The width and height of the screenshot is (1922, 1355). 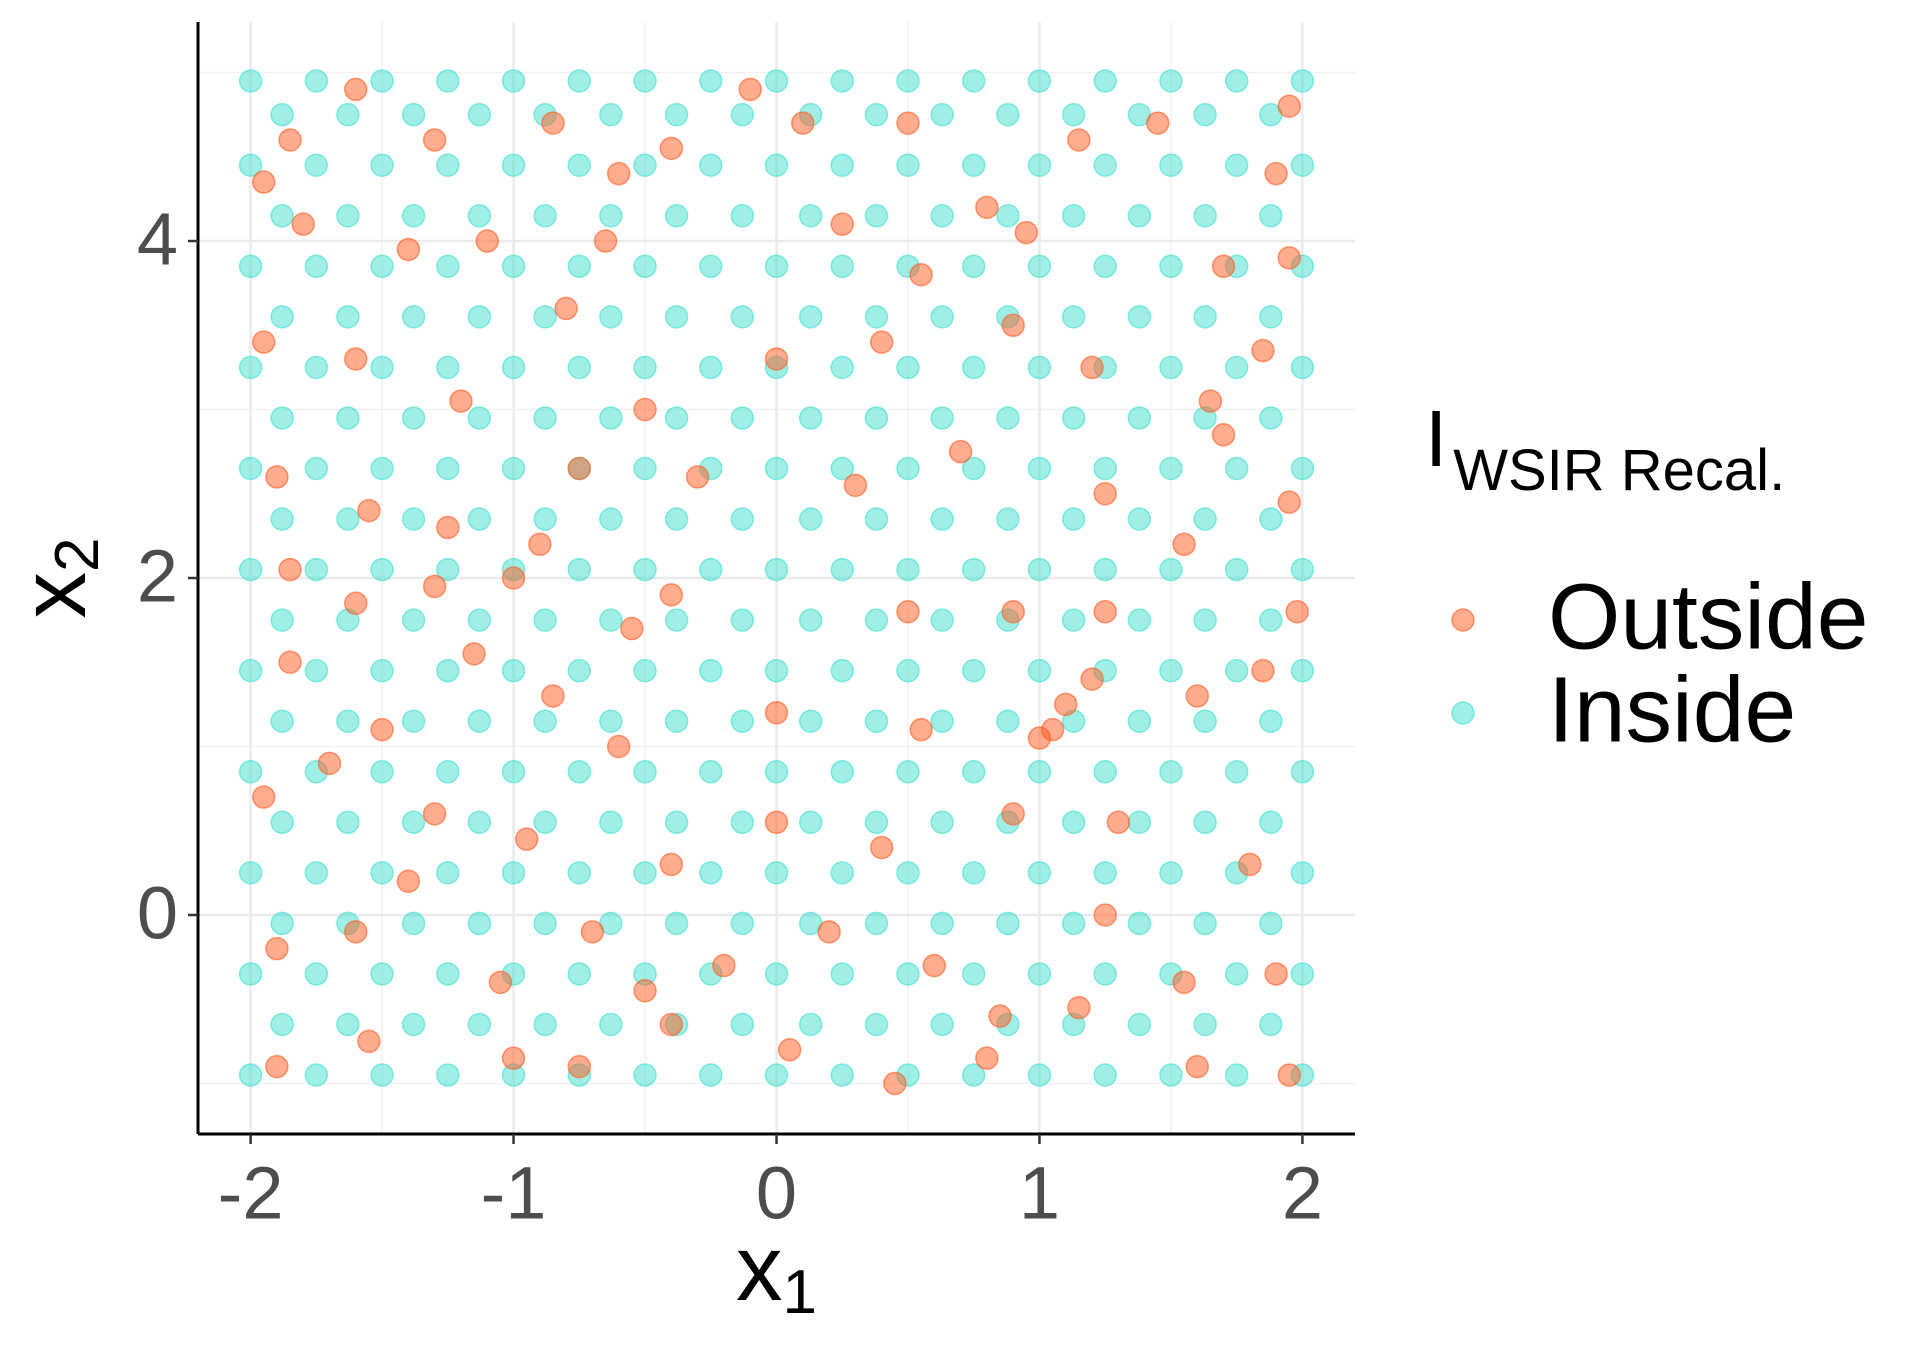 What do you see at coordinates (1302, 1193) in the screenshot?
I see `x-tick-label: 2` at bounding box center [1302, 1193].